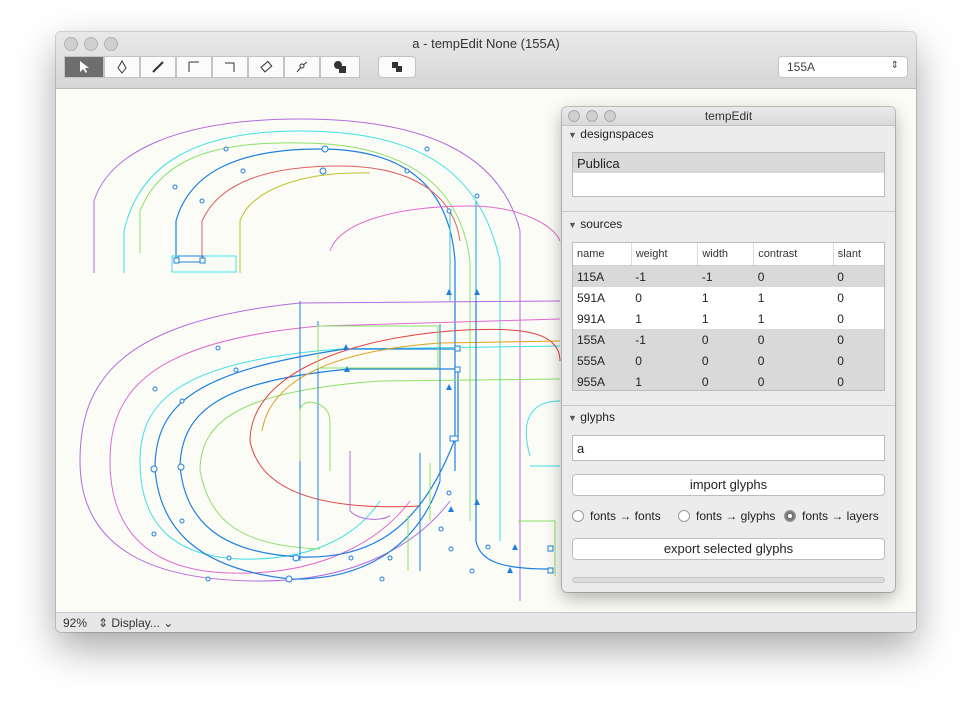 This screenshot has height=712, width=972. What do you see at coordinates (793, 254) in the screenshot?
I see `column-header: contrast` at bounding box center [793, 254].